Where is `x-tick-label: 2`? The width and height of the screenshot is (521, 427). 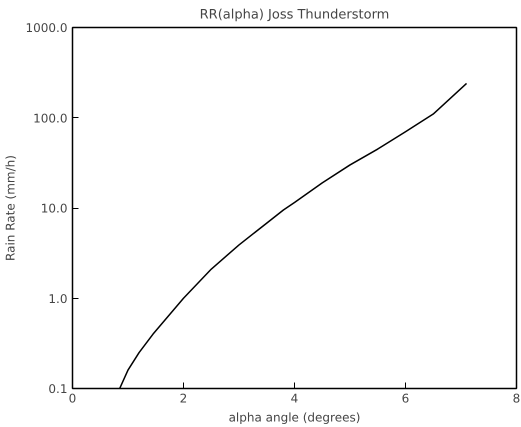
x-tick-label: 2 is located at coordinates (184, 399).